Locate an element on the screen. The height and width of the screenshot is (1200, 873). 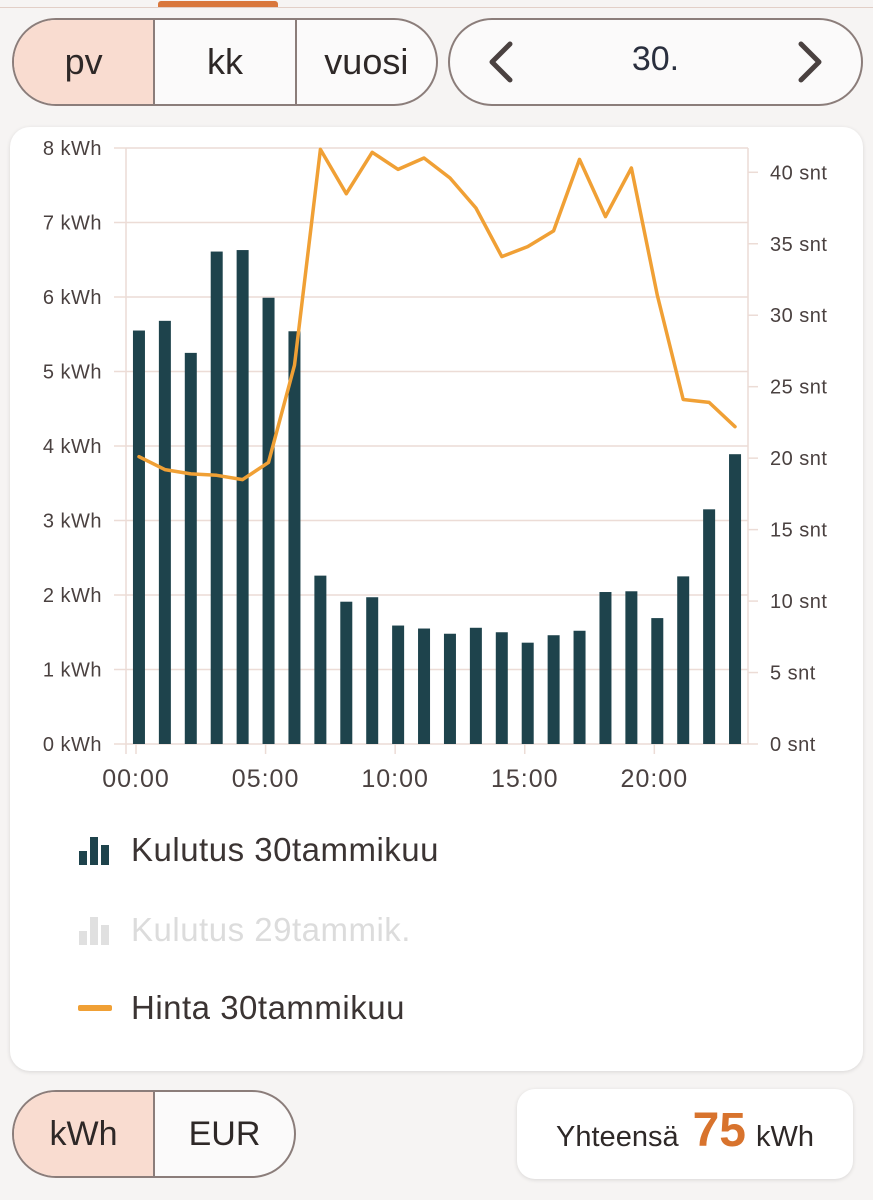
y-left-tick-label: 2 kWh is located at coordinates (72, 596).